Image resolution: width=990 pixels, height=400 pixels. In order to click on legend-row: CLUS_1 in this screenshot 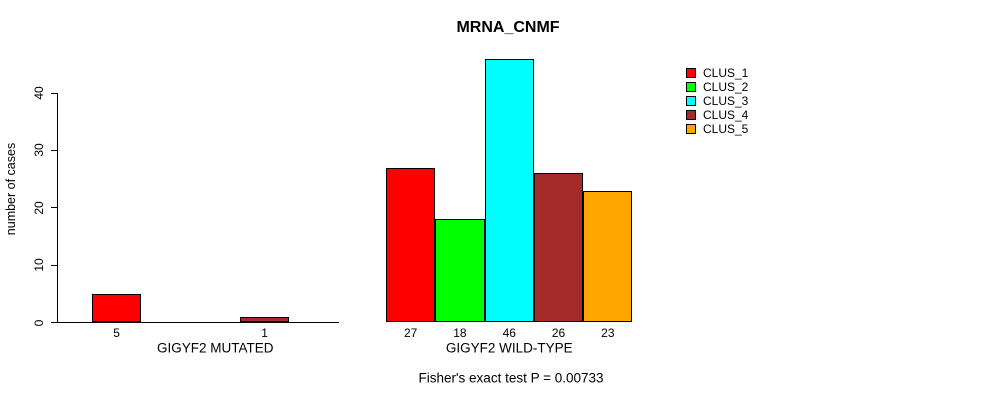, I will do `click(717, 73)`.